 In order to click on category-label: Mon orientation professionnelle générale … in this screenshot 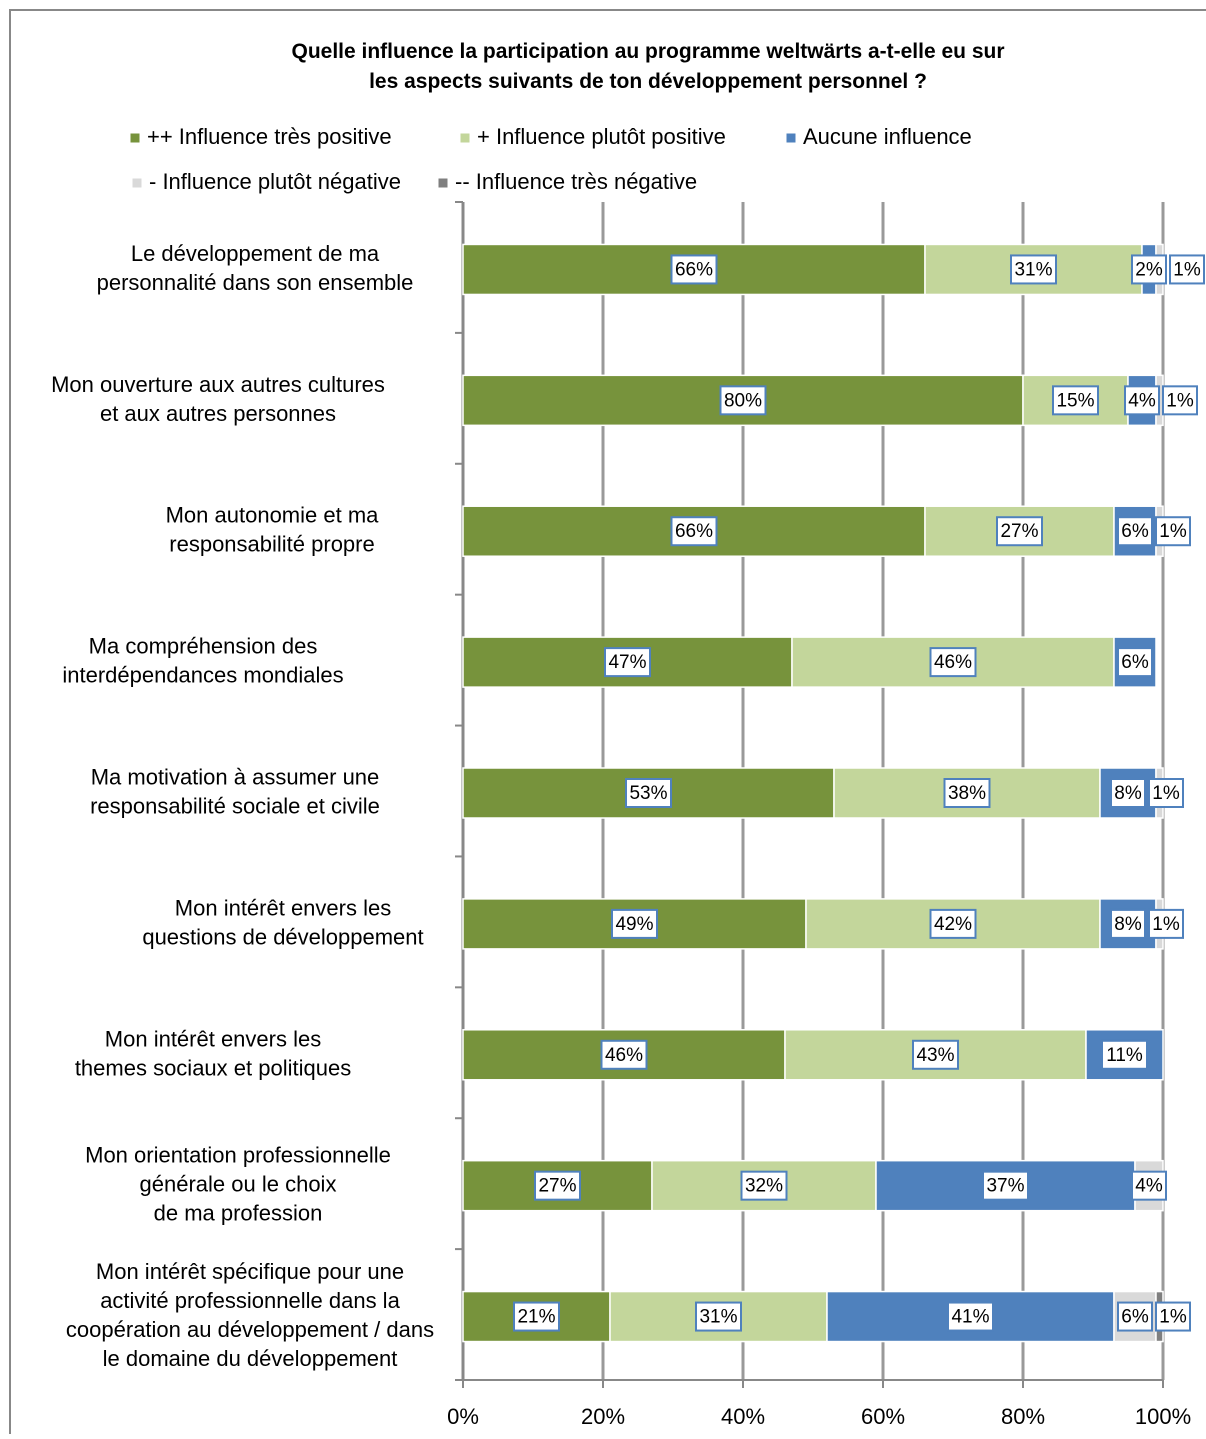, I will do `click(238, 1183)`.